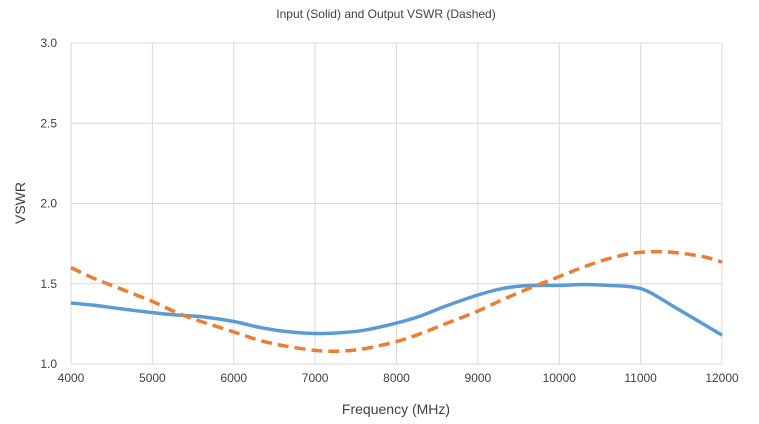 This screenshot has height=424, width=759. I want to click on x-tick-label: 5000, so click(152, 378).